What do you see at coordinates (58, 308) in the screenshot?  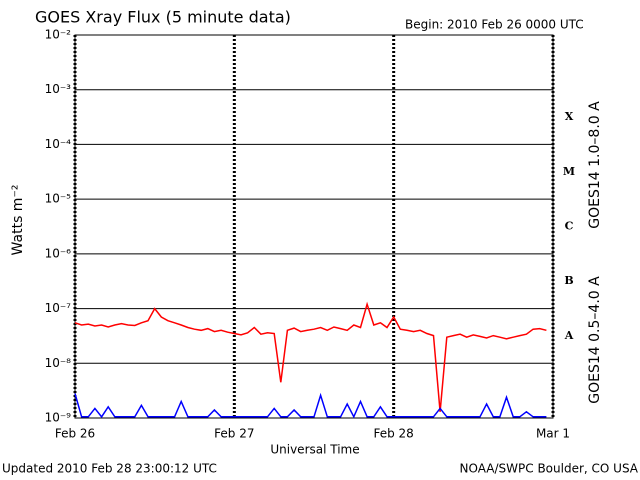 I see `y-tick-label: 10⁻⁷` at bounding box center [58, 308].